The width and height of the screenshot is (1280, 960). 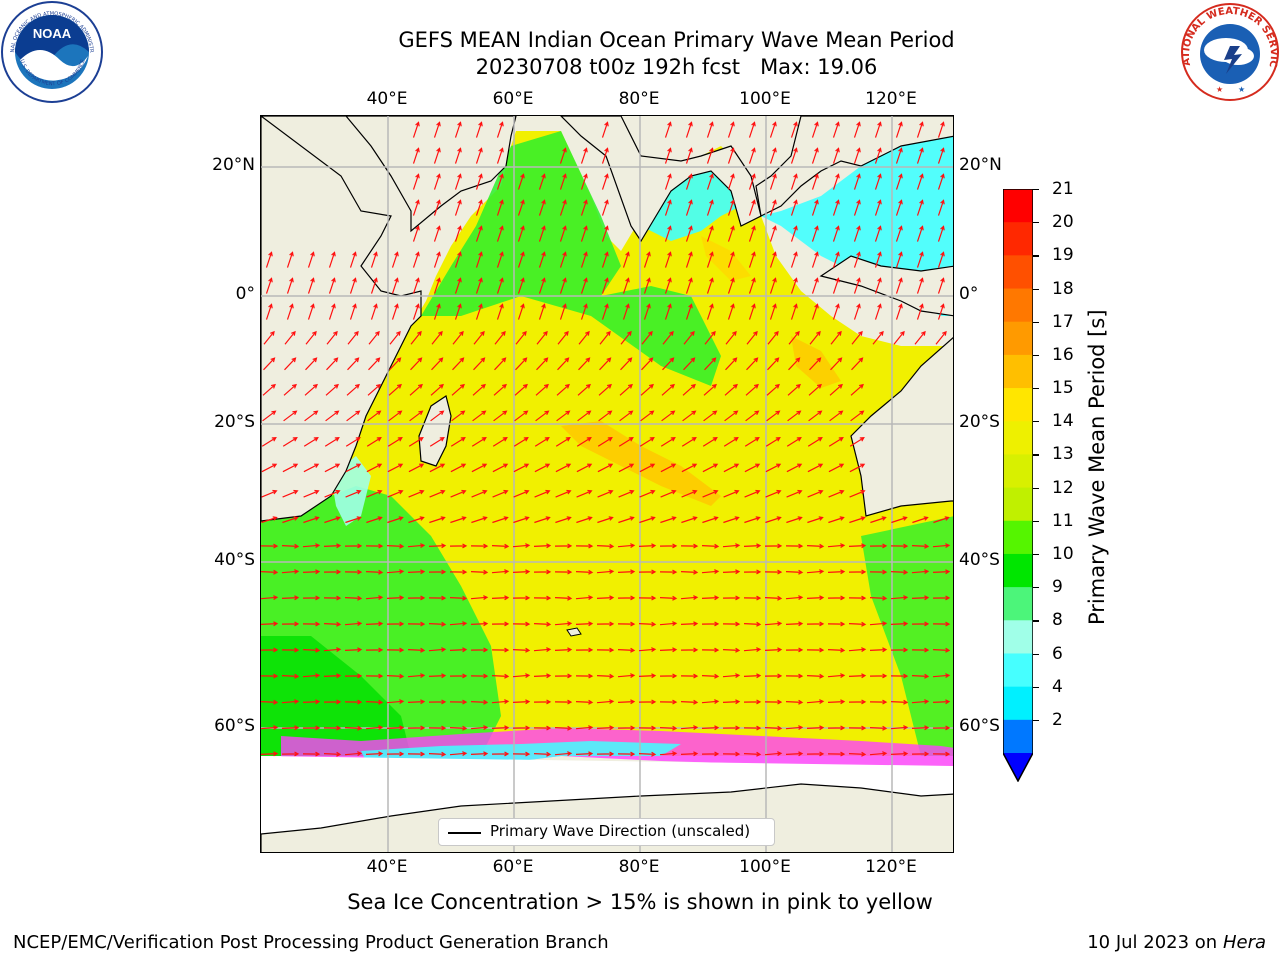 What do you see at coordinates (52, 33) in the screenshot?
I see `noaa-logo-text: NOAA` at bounding box center [52, 33].